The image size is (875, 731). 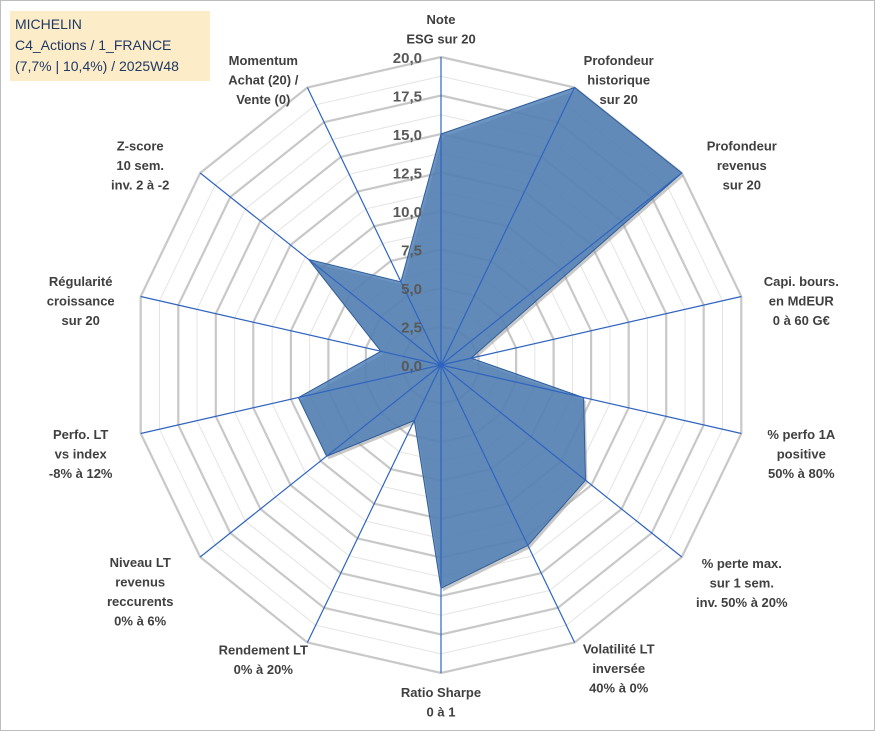 What do you see at coordinates (619, 688) in the screenshot?
I see `axis-label-line: 40% à 0%` at bounding box center [619, 688].